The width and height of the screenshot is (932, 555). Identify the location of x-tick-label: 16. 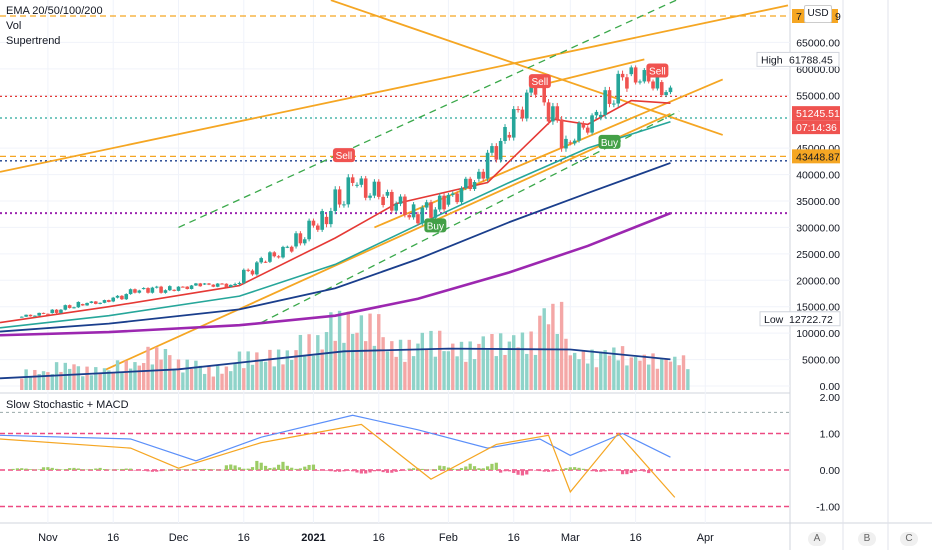
(113, 538).